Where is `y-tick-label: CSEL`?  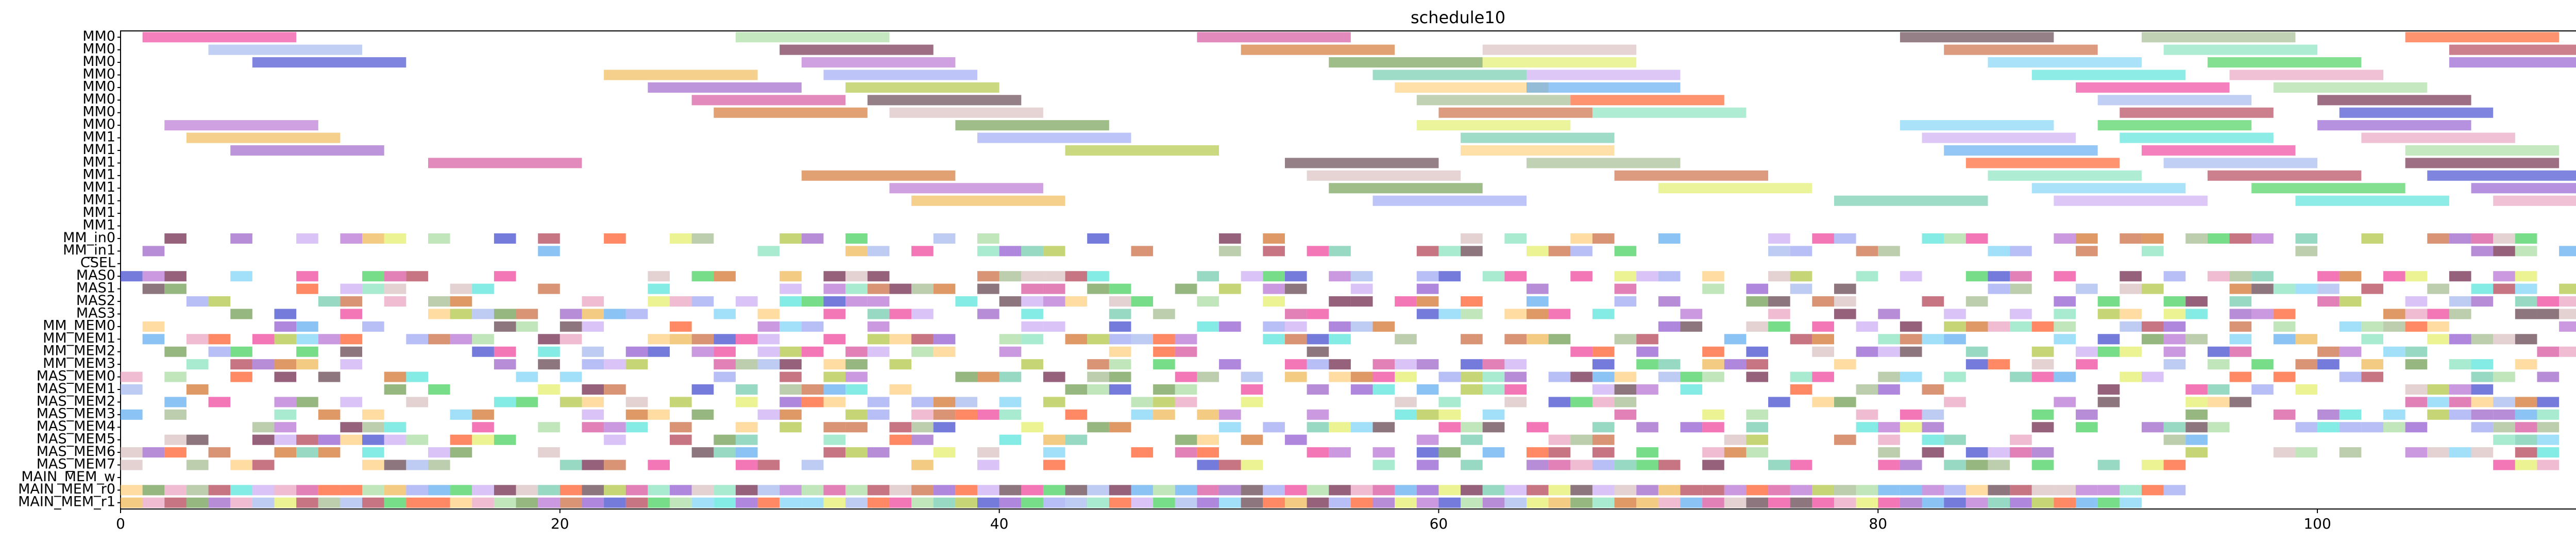
y-tick-label: CSEL is located at coordinates (97, 263).